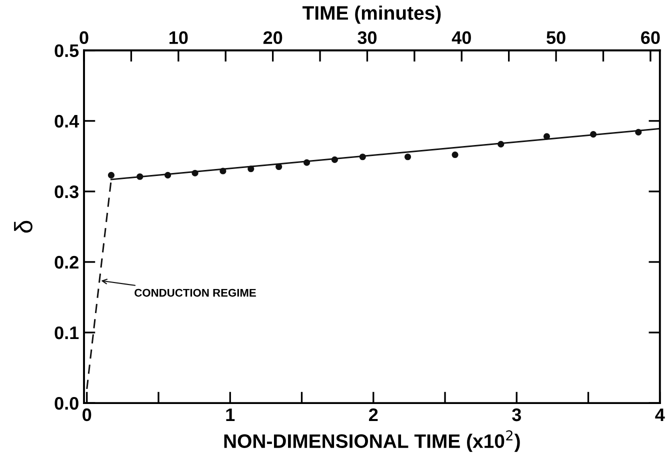 Image resolution: width=672 pixels, height=458 pixels. What do you see at coordinates (272, 37) in the screenshot?
I see `x2-tick-label: 20` at bounding box center [272, 37].